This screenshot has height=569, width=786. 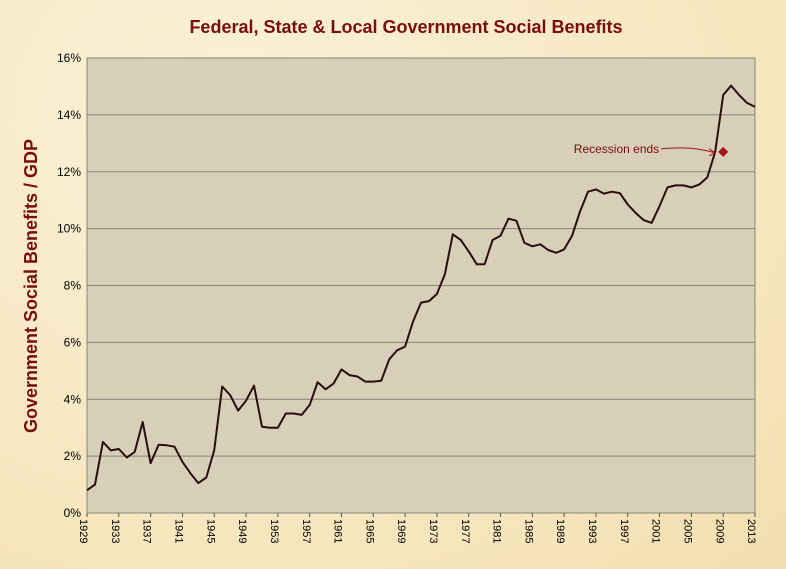 What do you see at coordinates (179, 531) in the screenshot?
I see `x-tick-label: 1941` at bounding box center [179, 531].